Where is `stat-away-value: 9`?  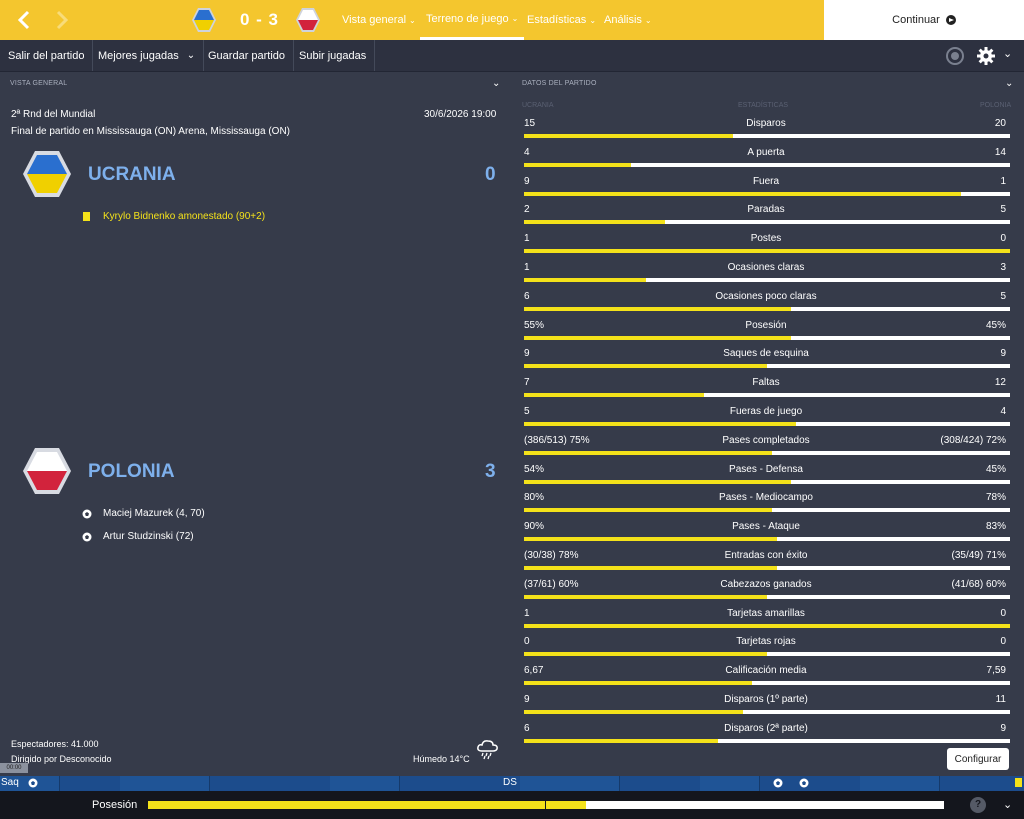 stat-away-value: 9 is located at coordinates (1003, 728).